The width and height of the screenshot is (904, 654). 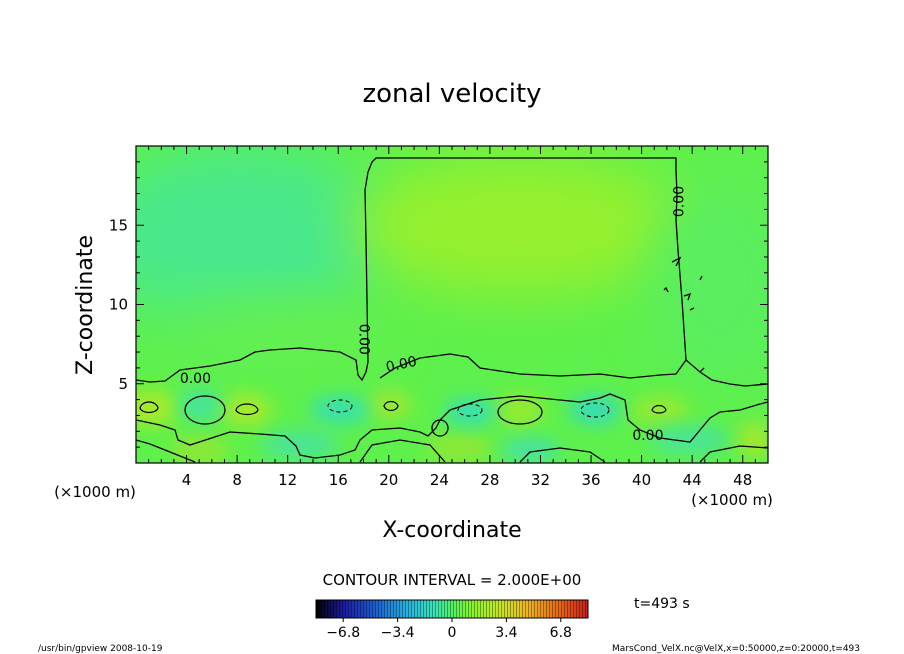 What do you see at coordinates (533, 274) in the screenshot?
I see `contour-zero-mid` at bounding box center [533, 274].